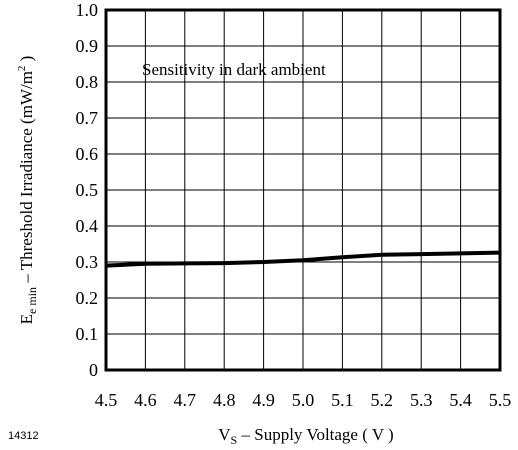 The image size is (518, 450). I want to click on x-tick-label: 4.8, so click(224, 400).